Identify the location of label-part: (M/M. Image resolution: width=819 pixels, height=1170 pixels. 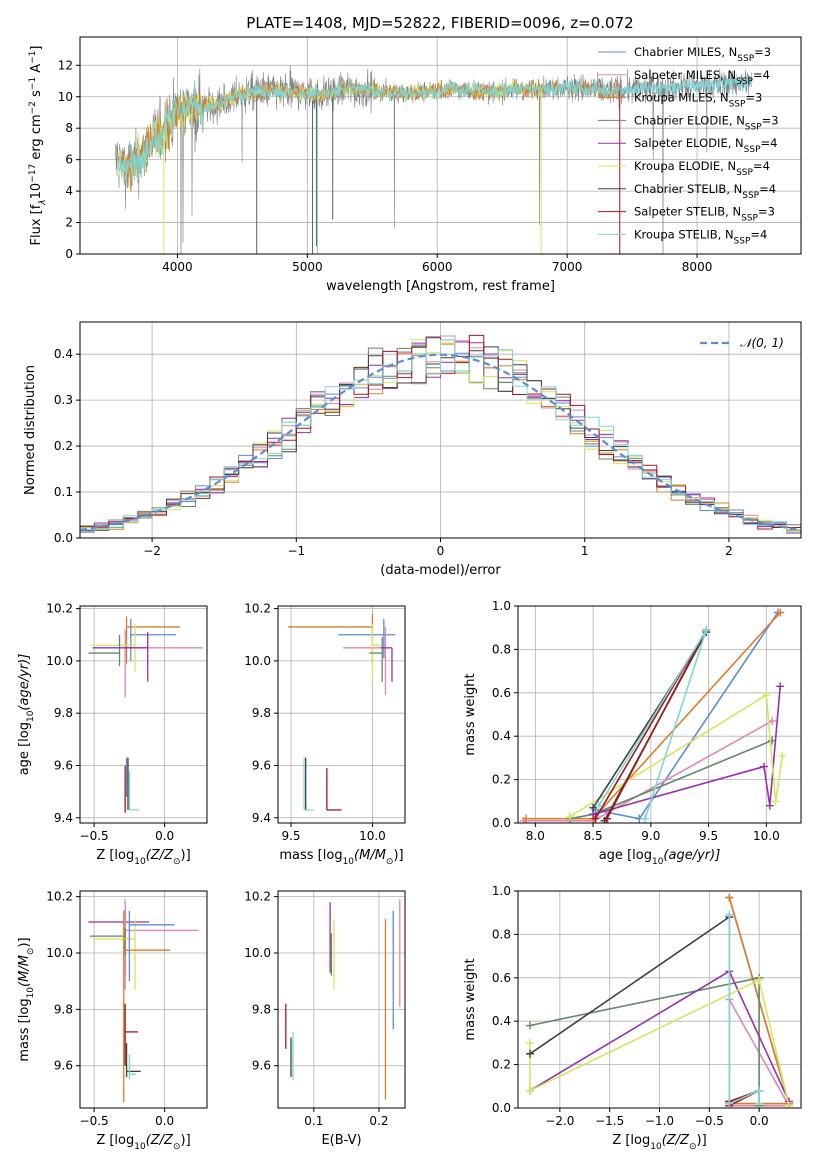
(370, 855).